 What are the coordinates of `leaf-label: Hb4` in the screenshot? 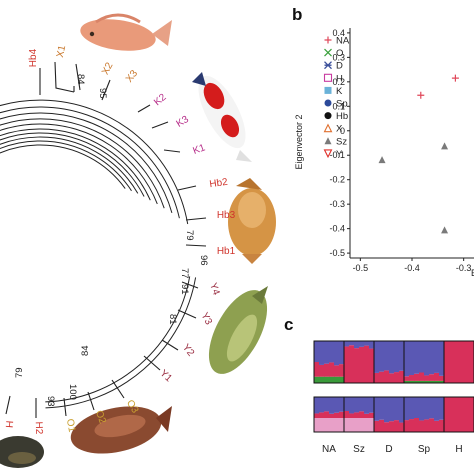 It's located at (33, 57).